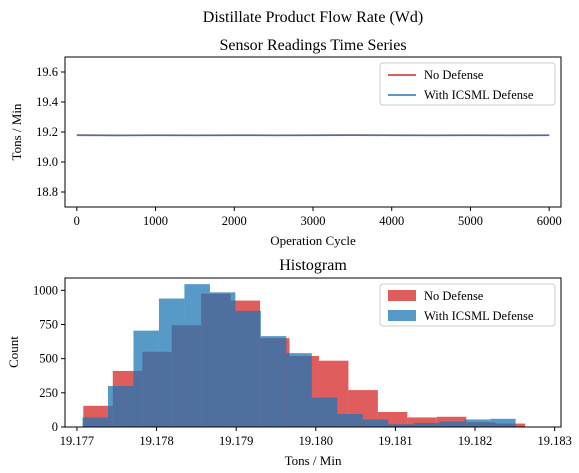  Describe the element at coordinates (402, 295) in the screenshot. I see `histogram-legend-swatch-no-defense` at that location.